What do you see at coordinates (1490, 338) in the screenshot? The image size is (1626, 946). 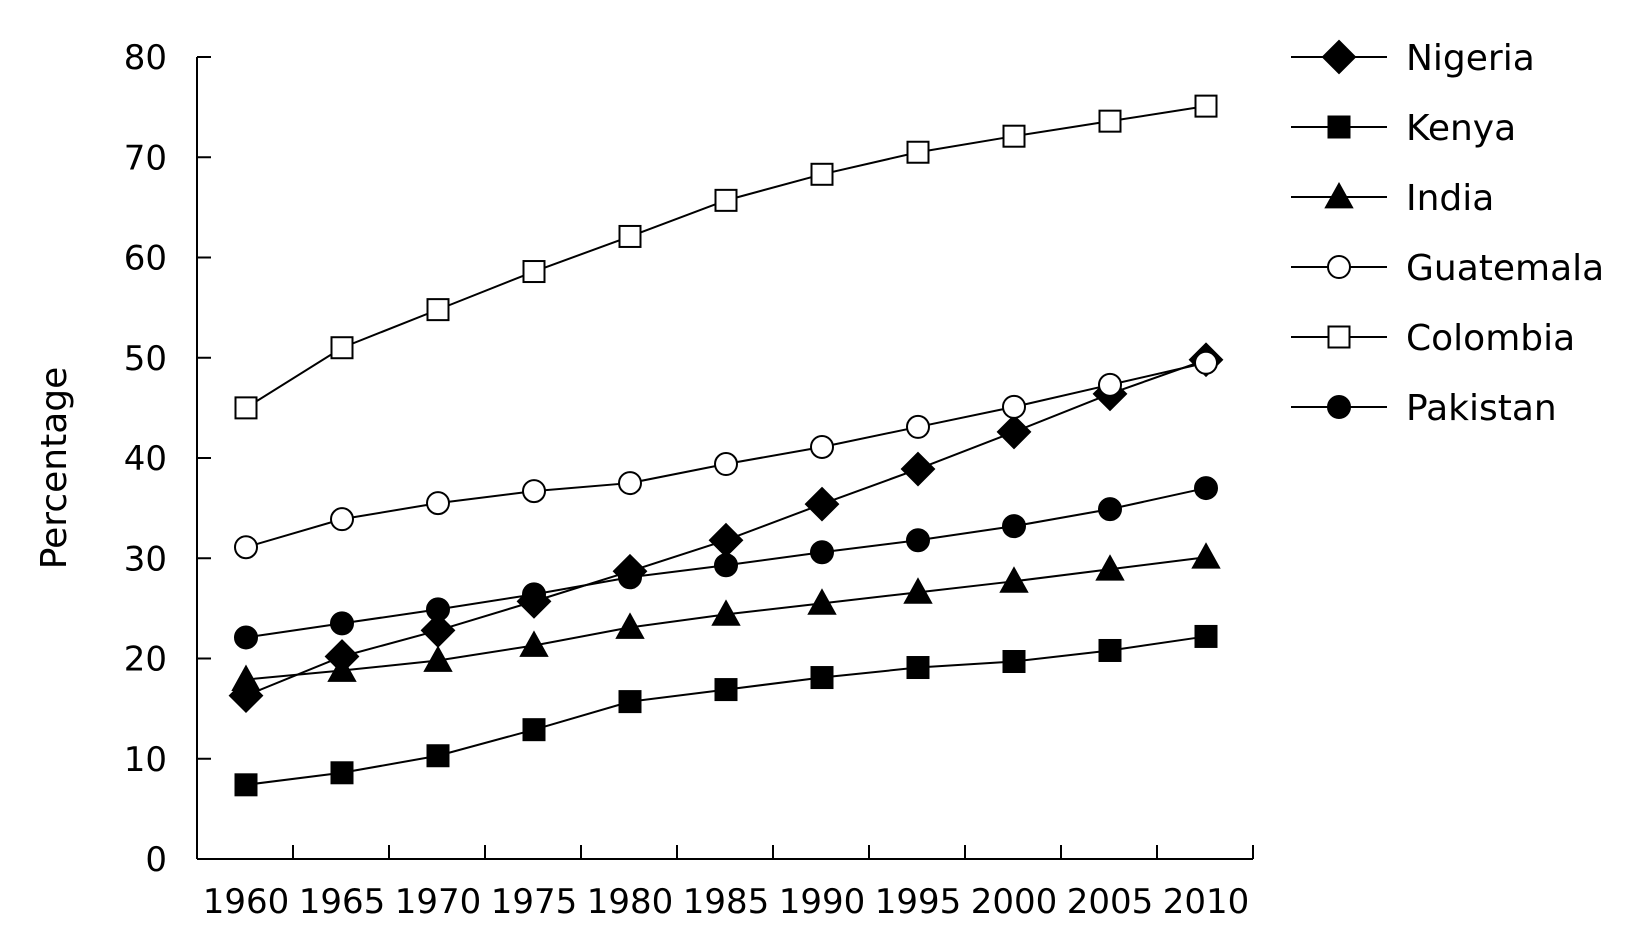 I see `legend-label: Colombia` at bounding box center [1490, 338].